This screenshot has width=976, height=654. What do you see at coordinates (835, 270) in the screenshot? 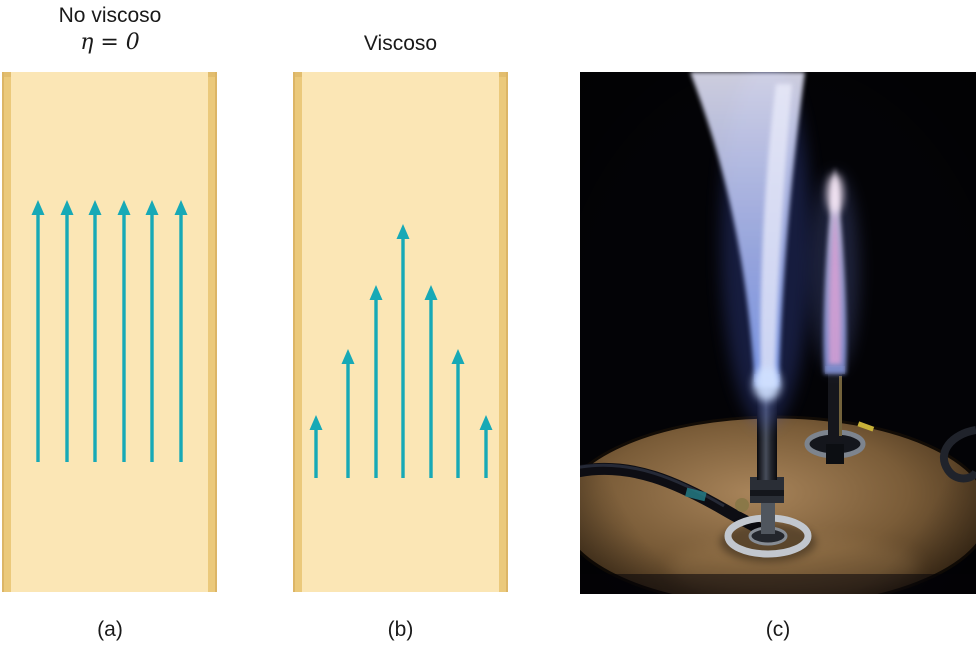
I see `flame-right` at bounding box center [835, 270].